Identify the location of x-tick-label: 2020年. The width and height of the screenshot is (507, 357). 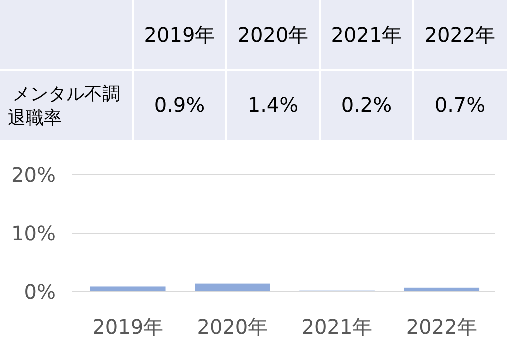
(232, 327).